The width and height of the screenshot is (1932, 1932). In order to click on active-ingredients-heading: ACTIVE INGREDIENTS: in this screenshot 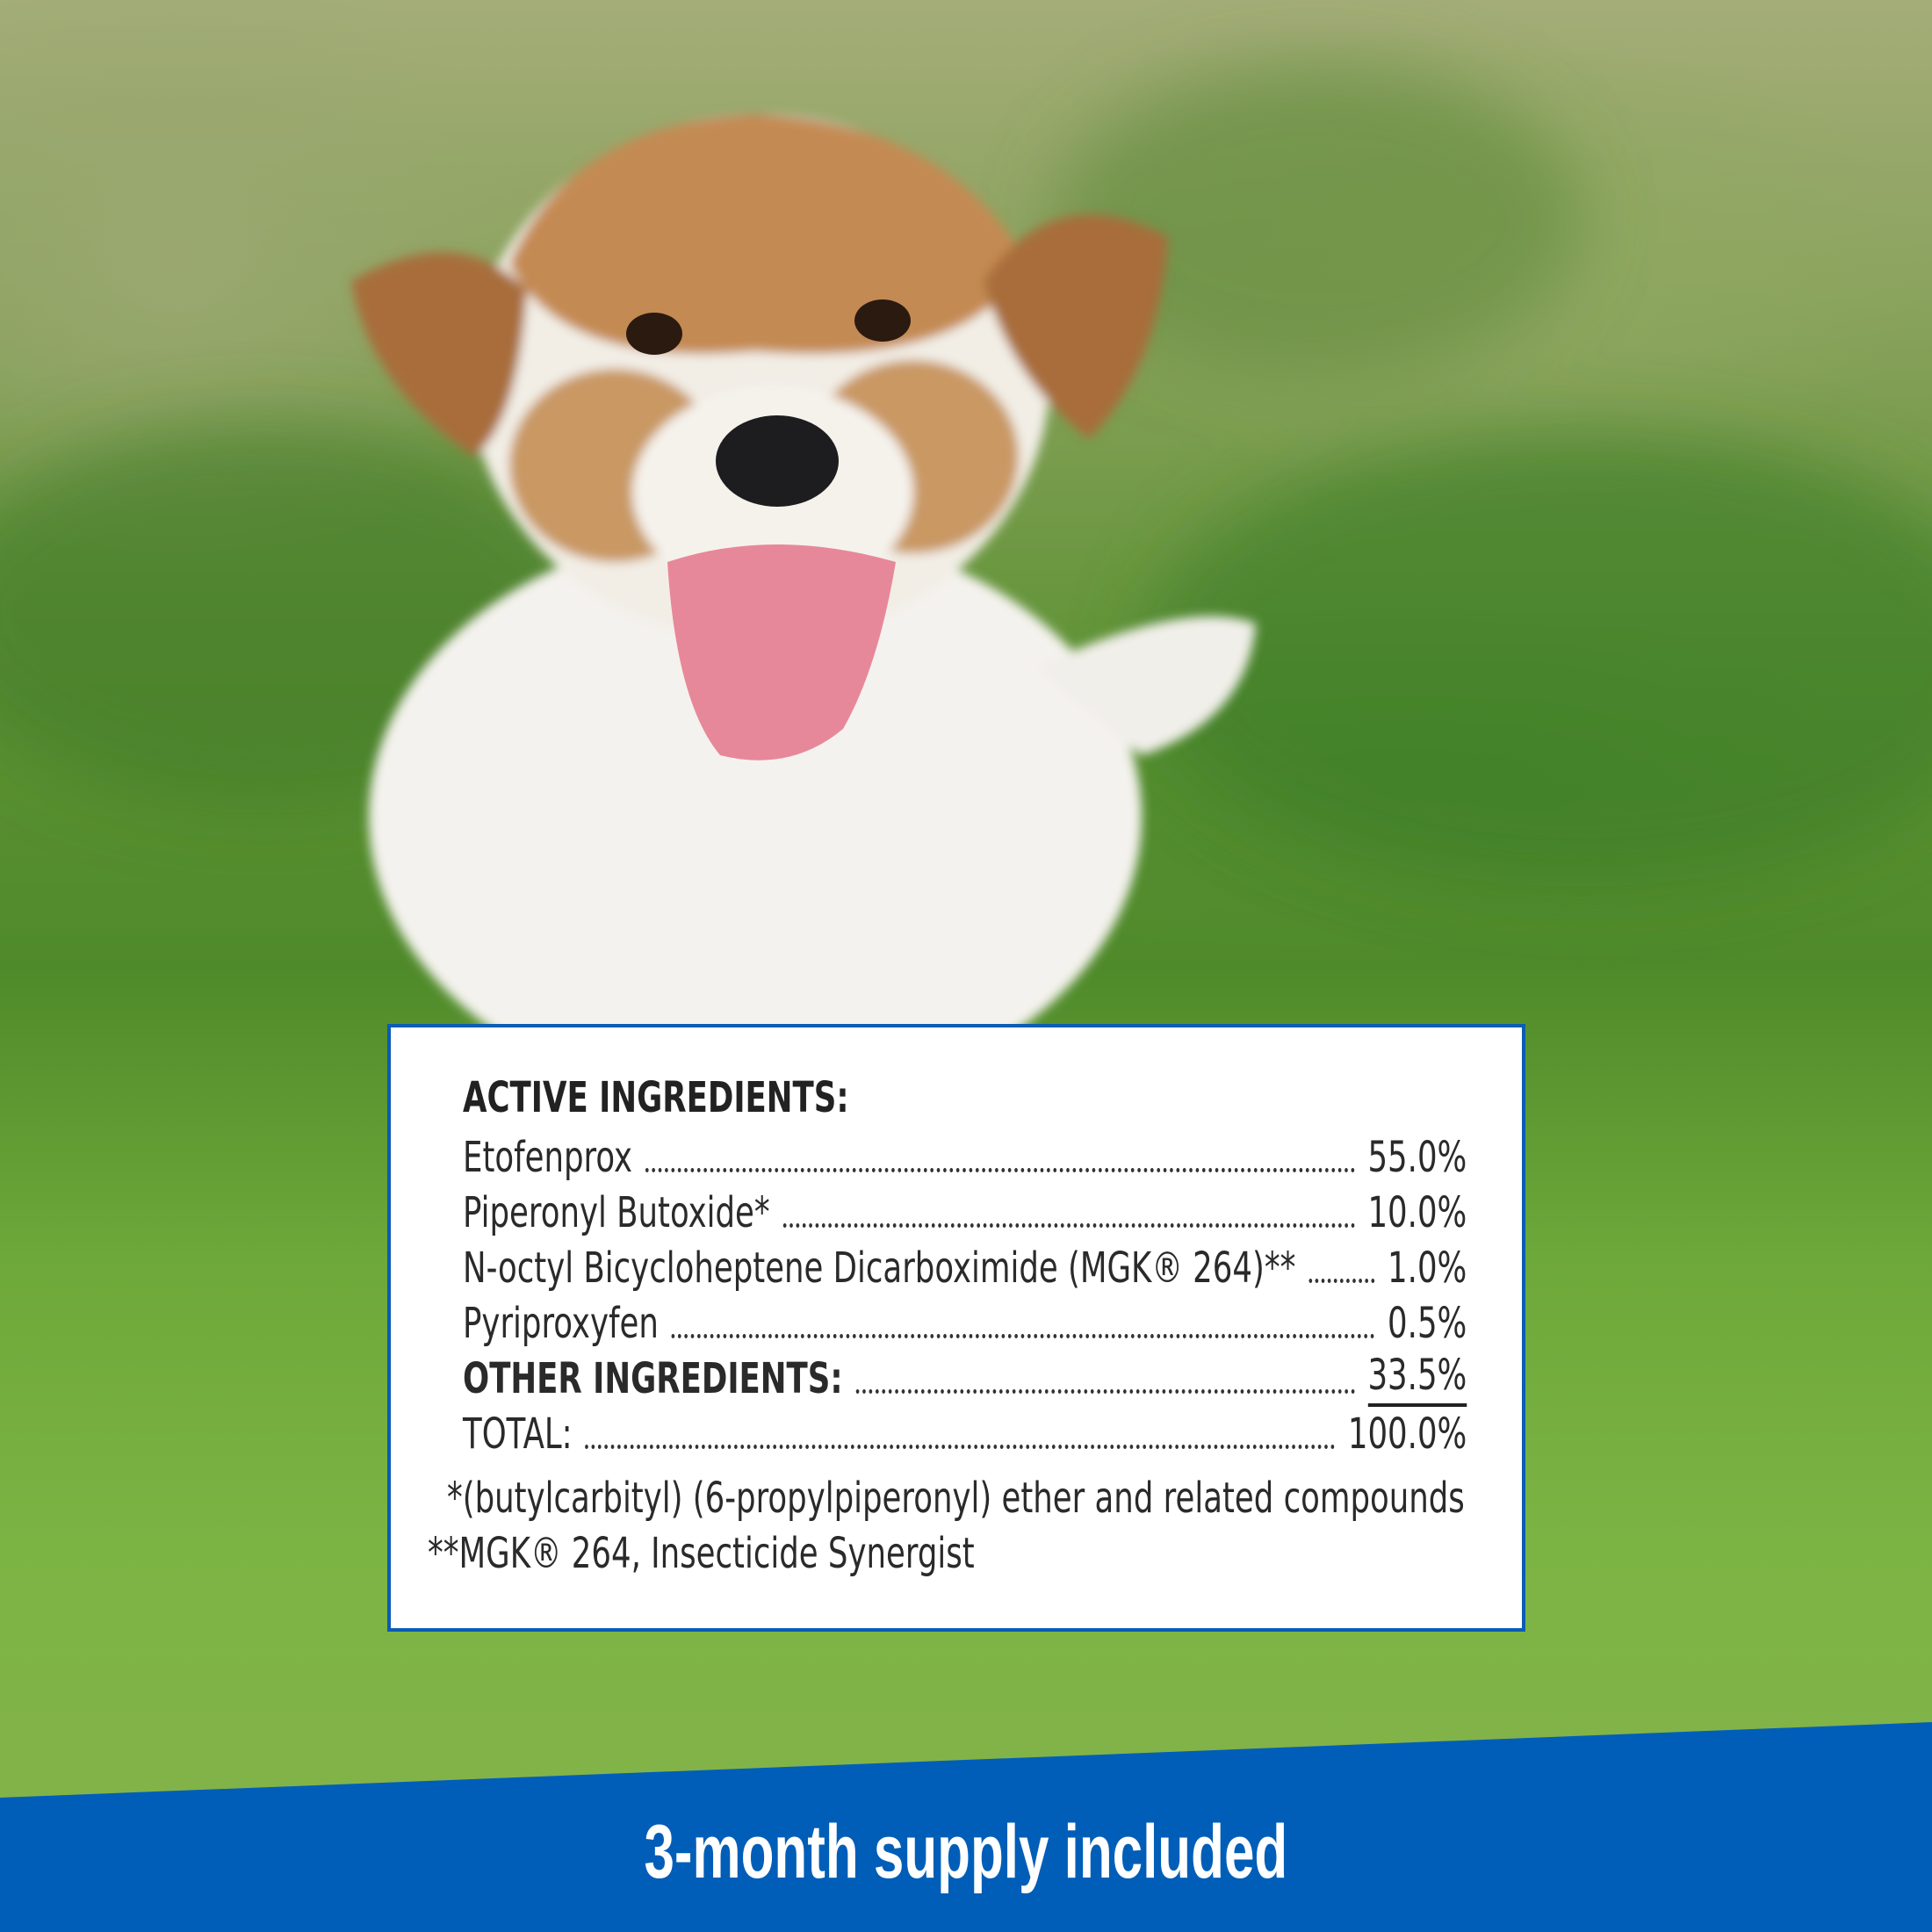, I will do `click(656, 1097)`.